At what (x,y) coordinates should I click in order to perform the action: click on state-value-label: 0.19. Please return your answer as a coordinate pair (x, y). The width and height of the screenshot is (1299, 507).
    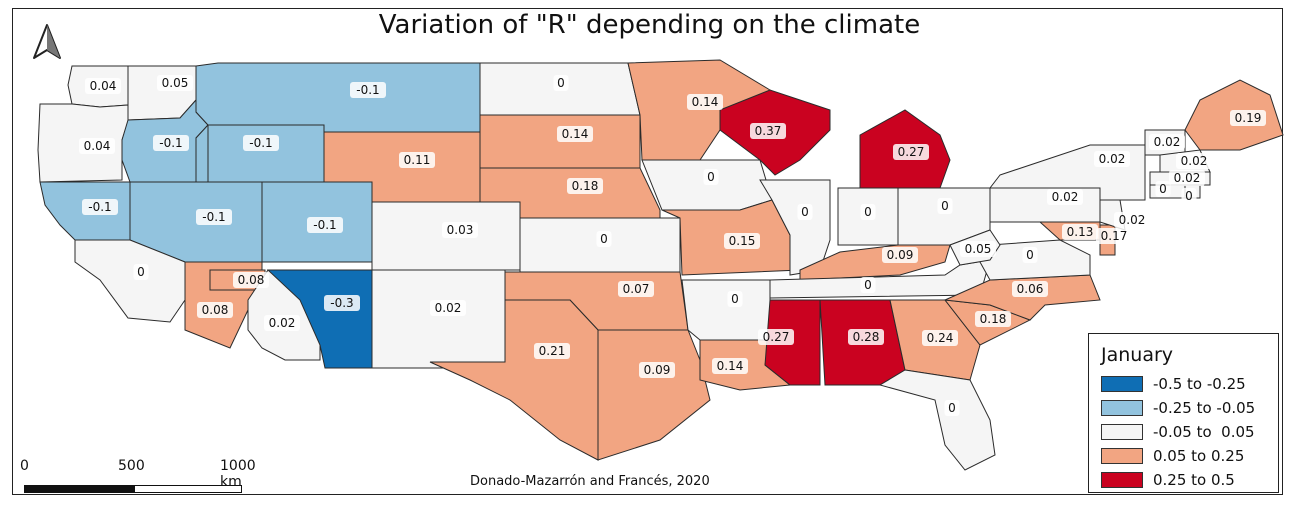
    Looking at the image, I should click on (1248, 118).